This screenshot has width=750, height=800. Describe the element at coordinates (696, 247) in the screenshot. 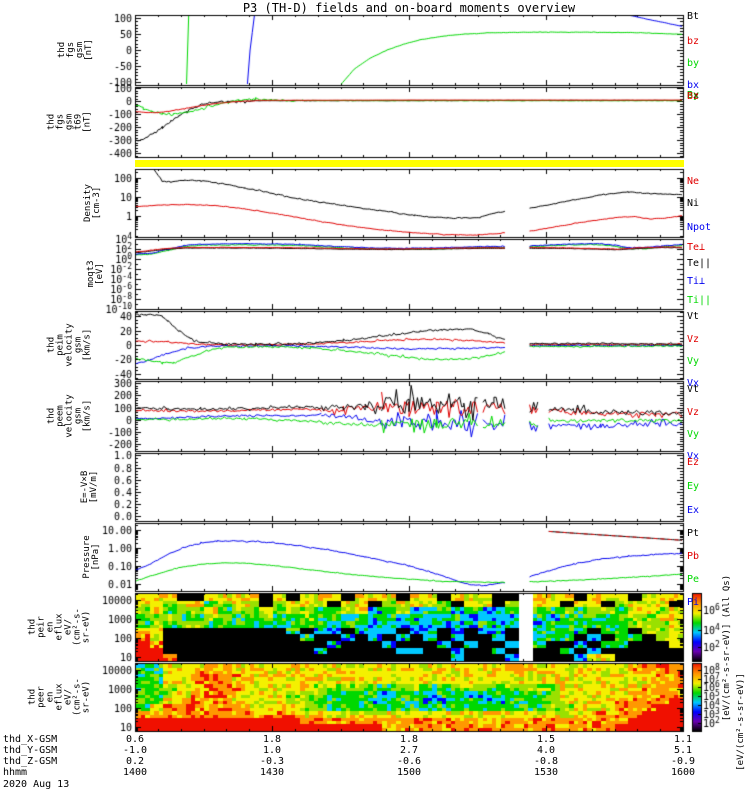

I see `legend-te: Te⊥` at that location.